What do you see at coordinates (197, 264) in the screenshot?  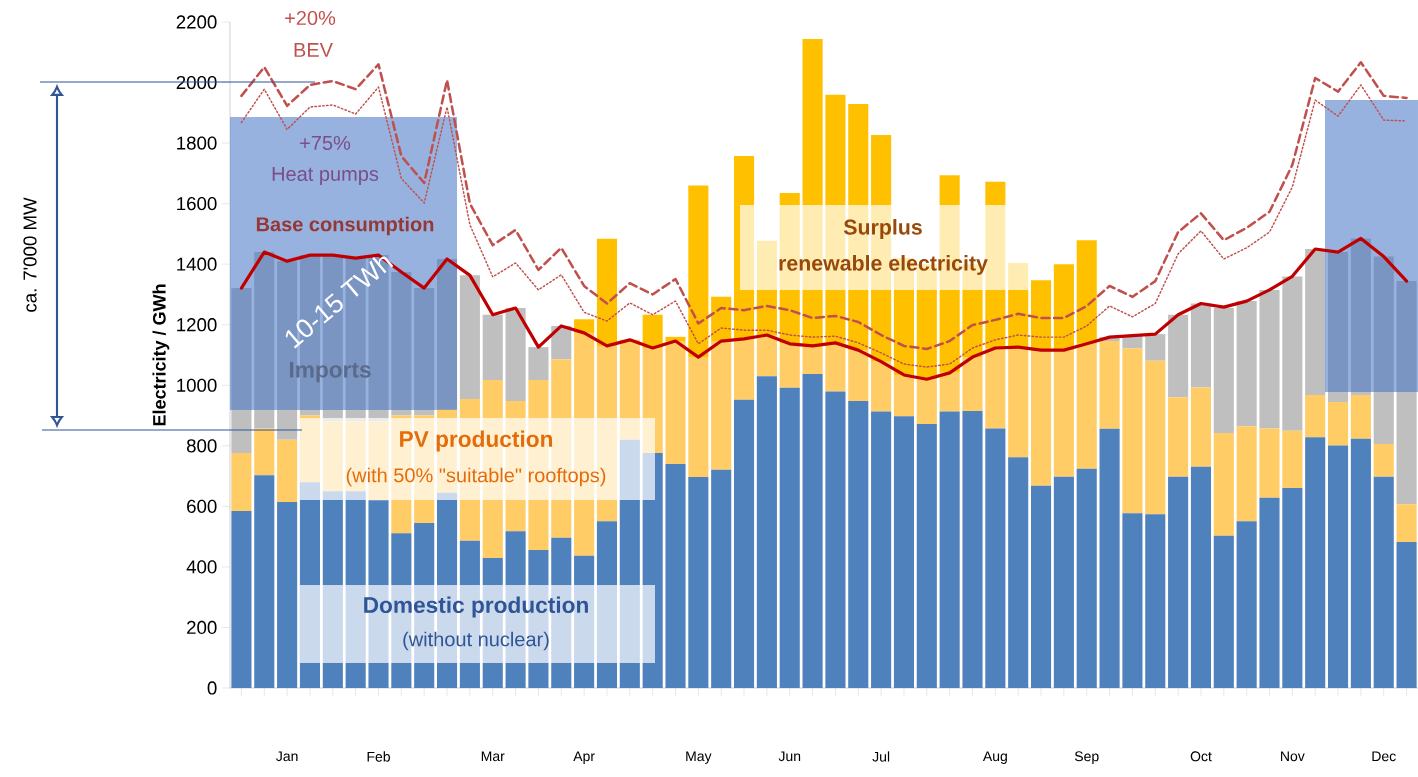 I see `y-tick-label: 1400` at bounding box center [197, 264].